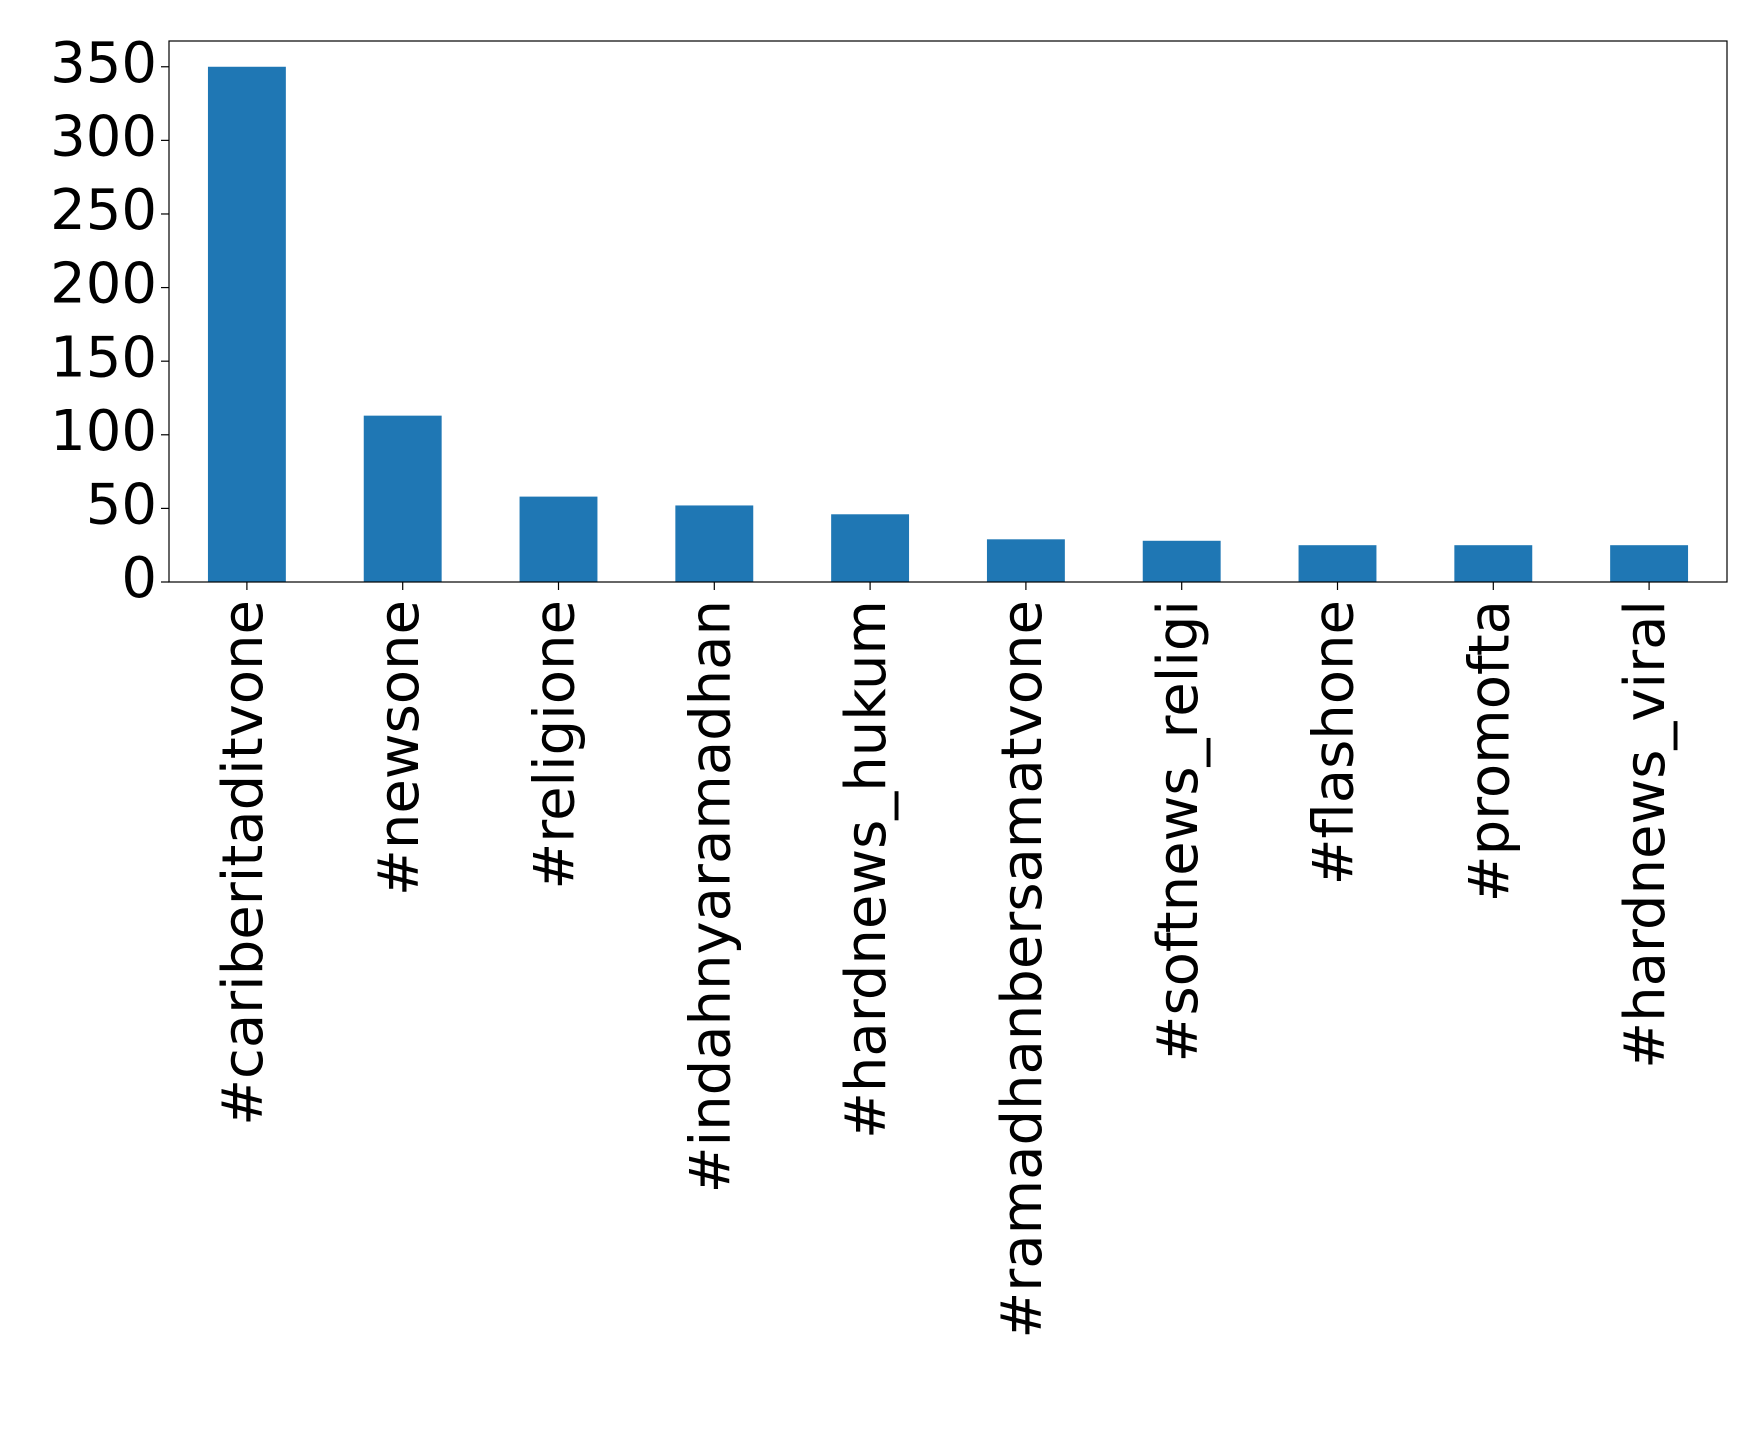 This screenshot has width=1759, height=1452. I want to click on y-tick-label: 250, so click(103, 210).